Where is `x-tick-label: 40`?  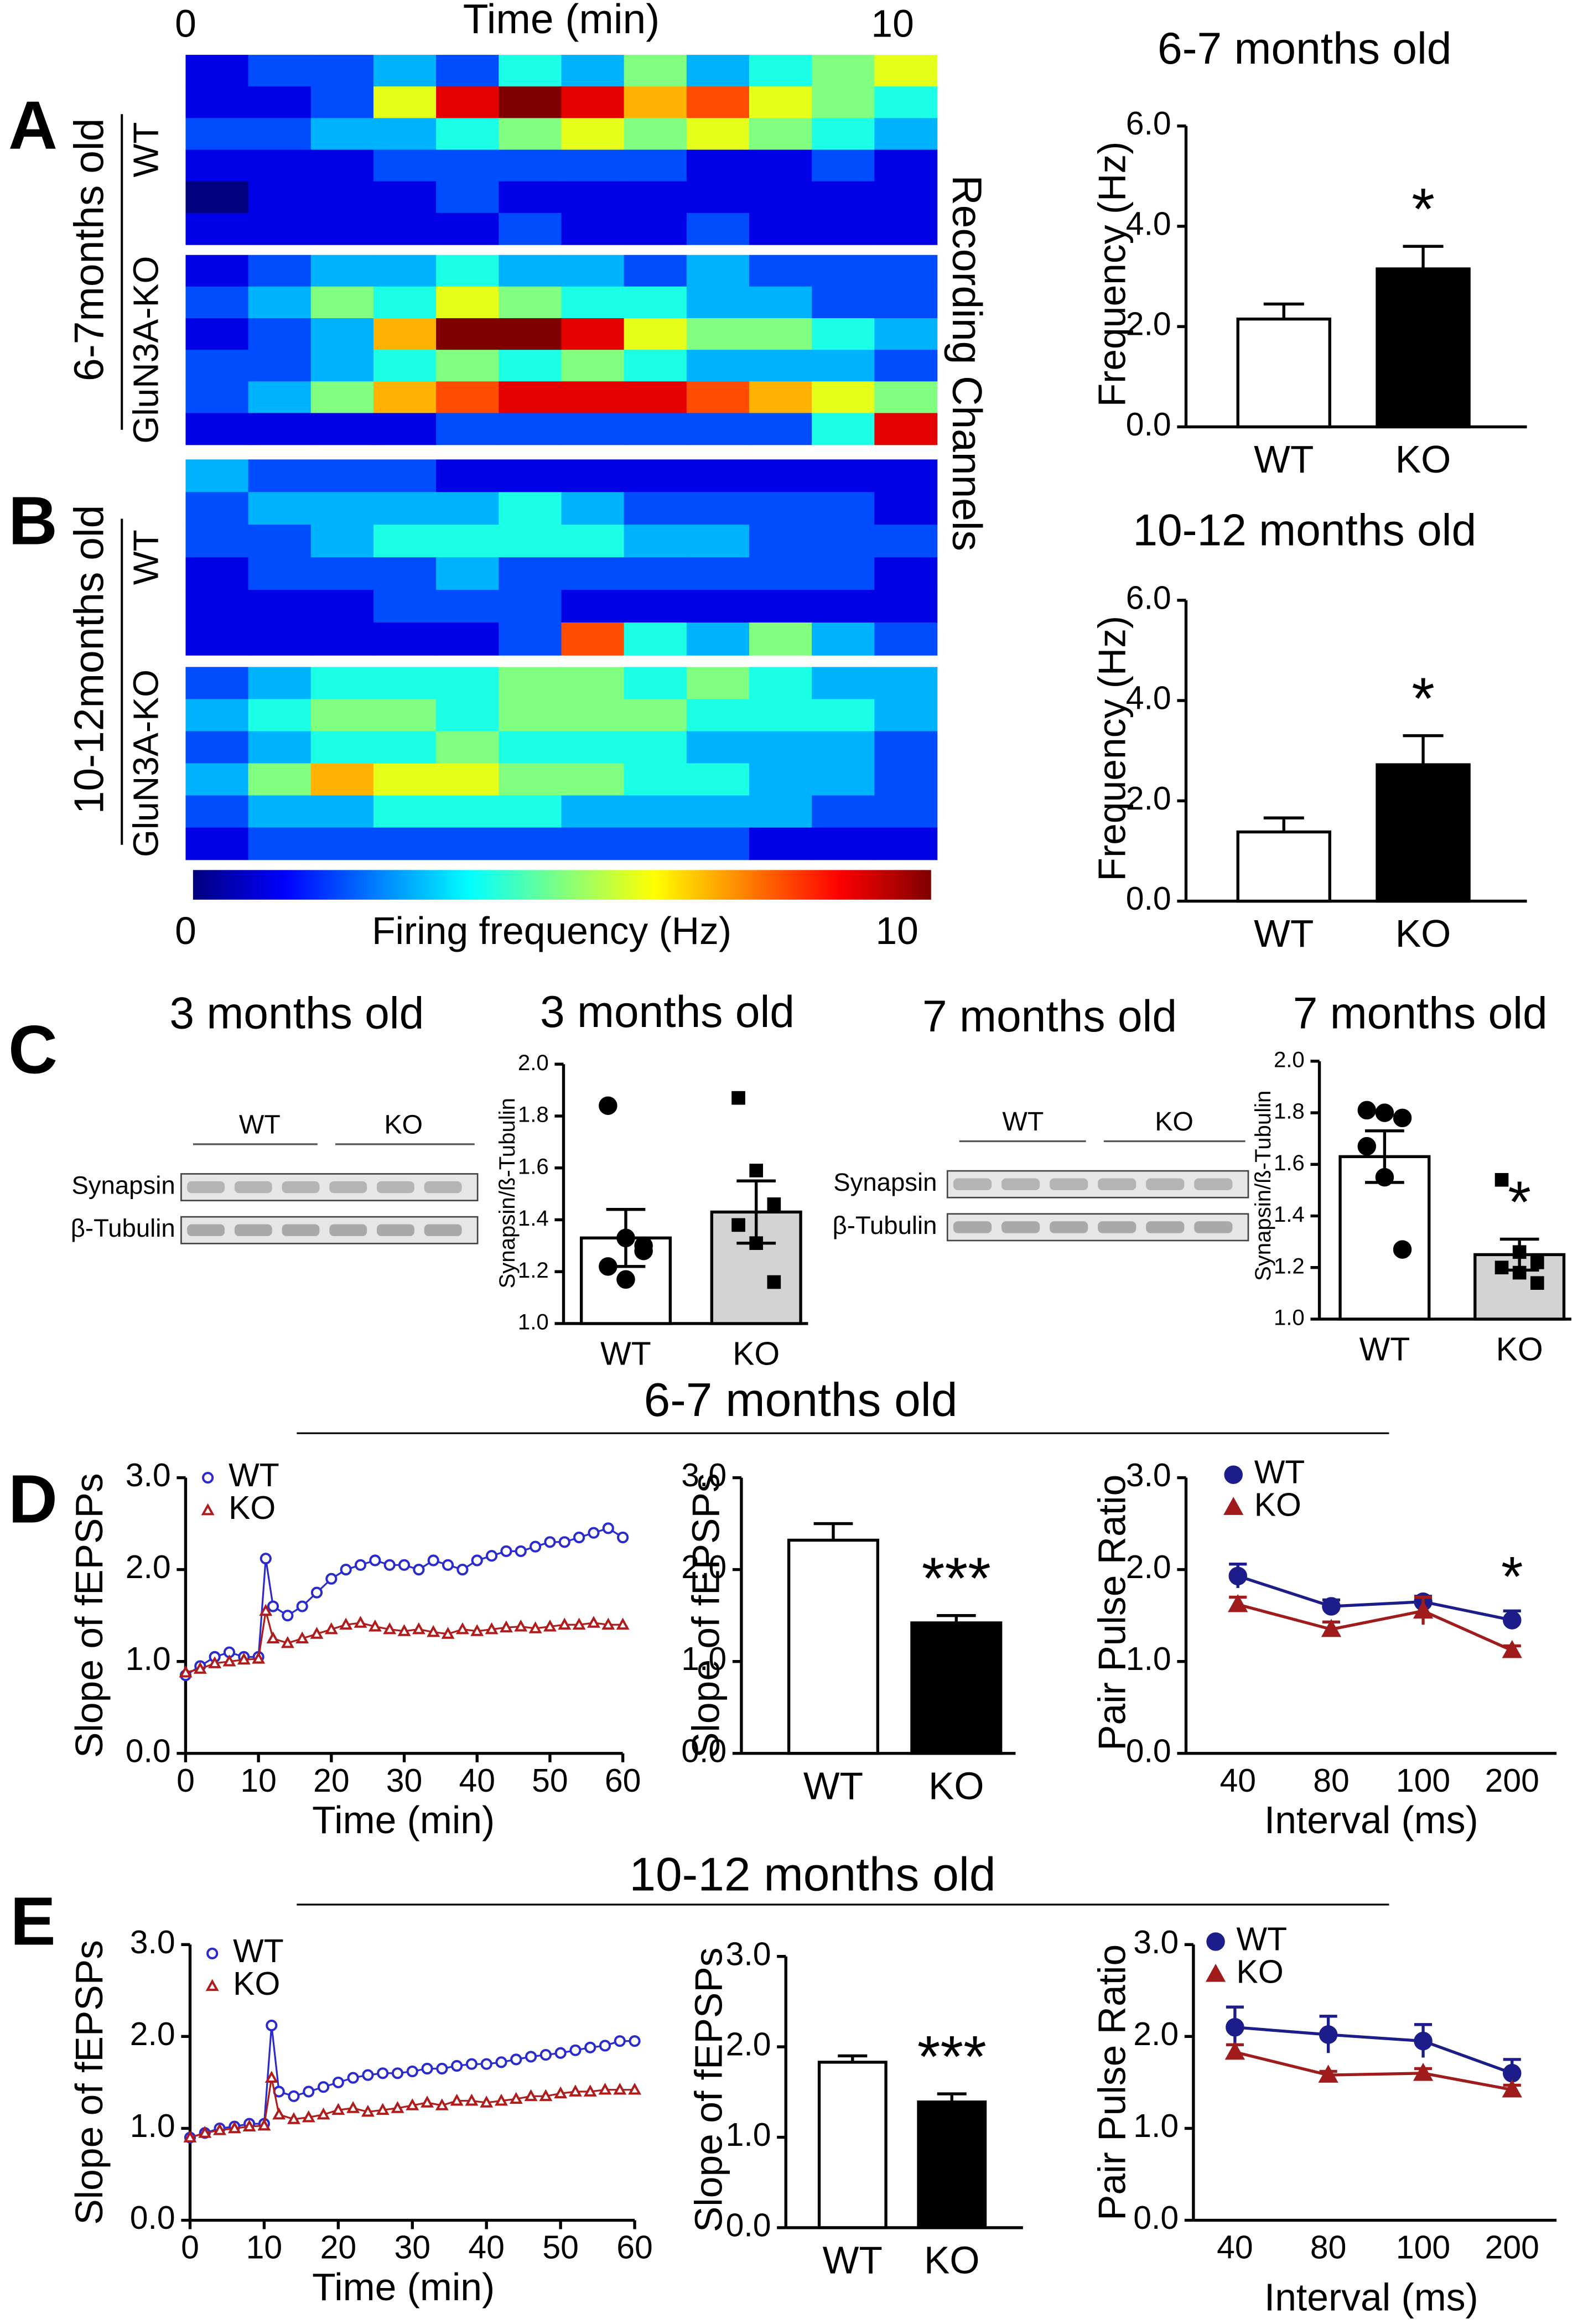
x-tick-label: 40 is located at coordinates (487, 2248).